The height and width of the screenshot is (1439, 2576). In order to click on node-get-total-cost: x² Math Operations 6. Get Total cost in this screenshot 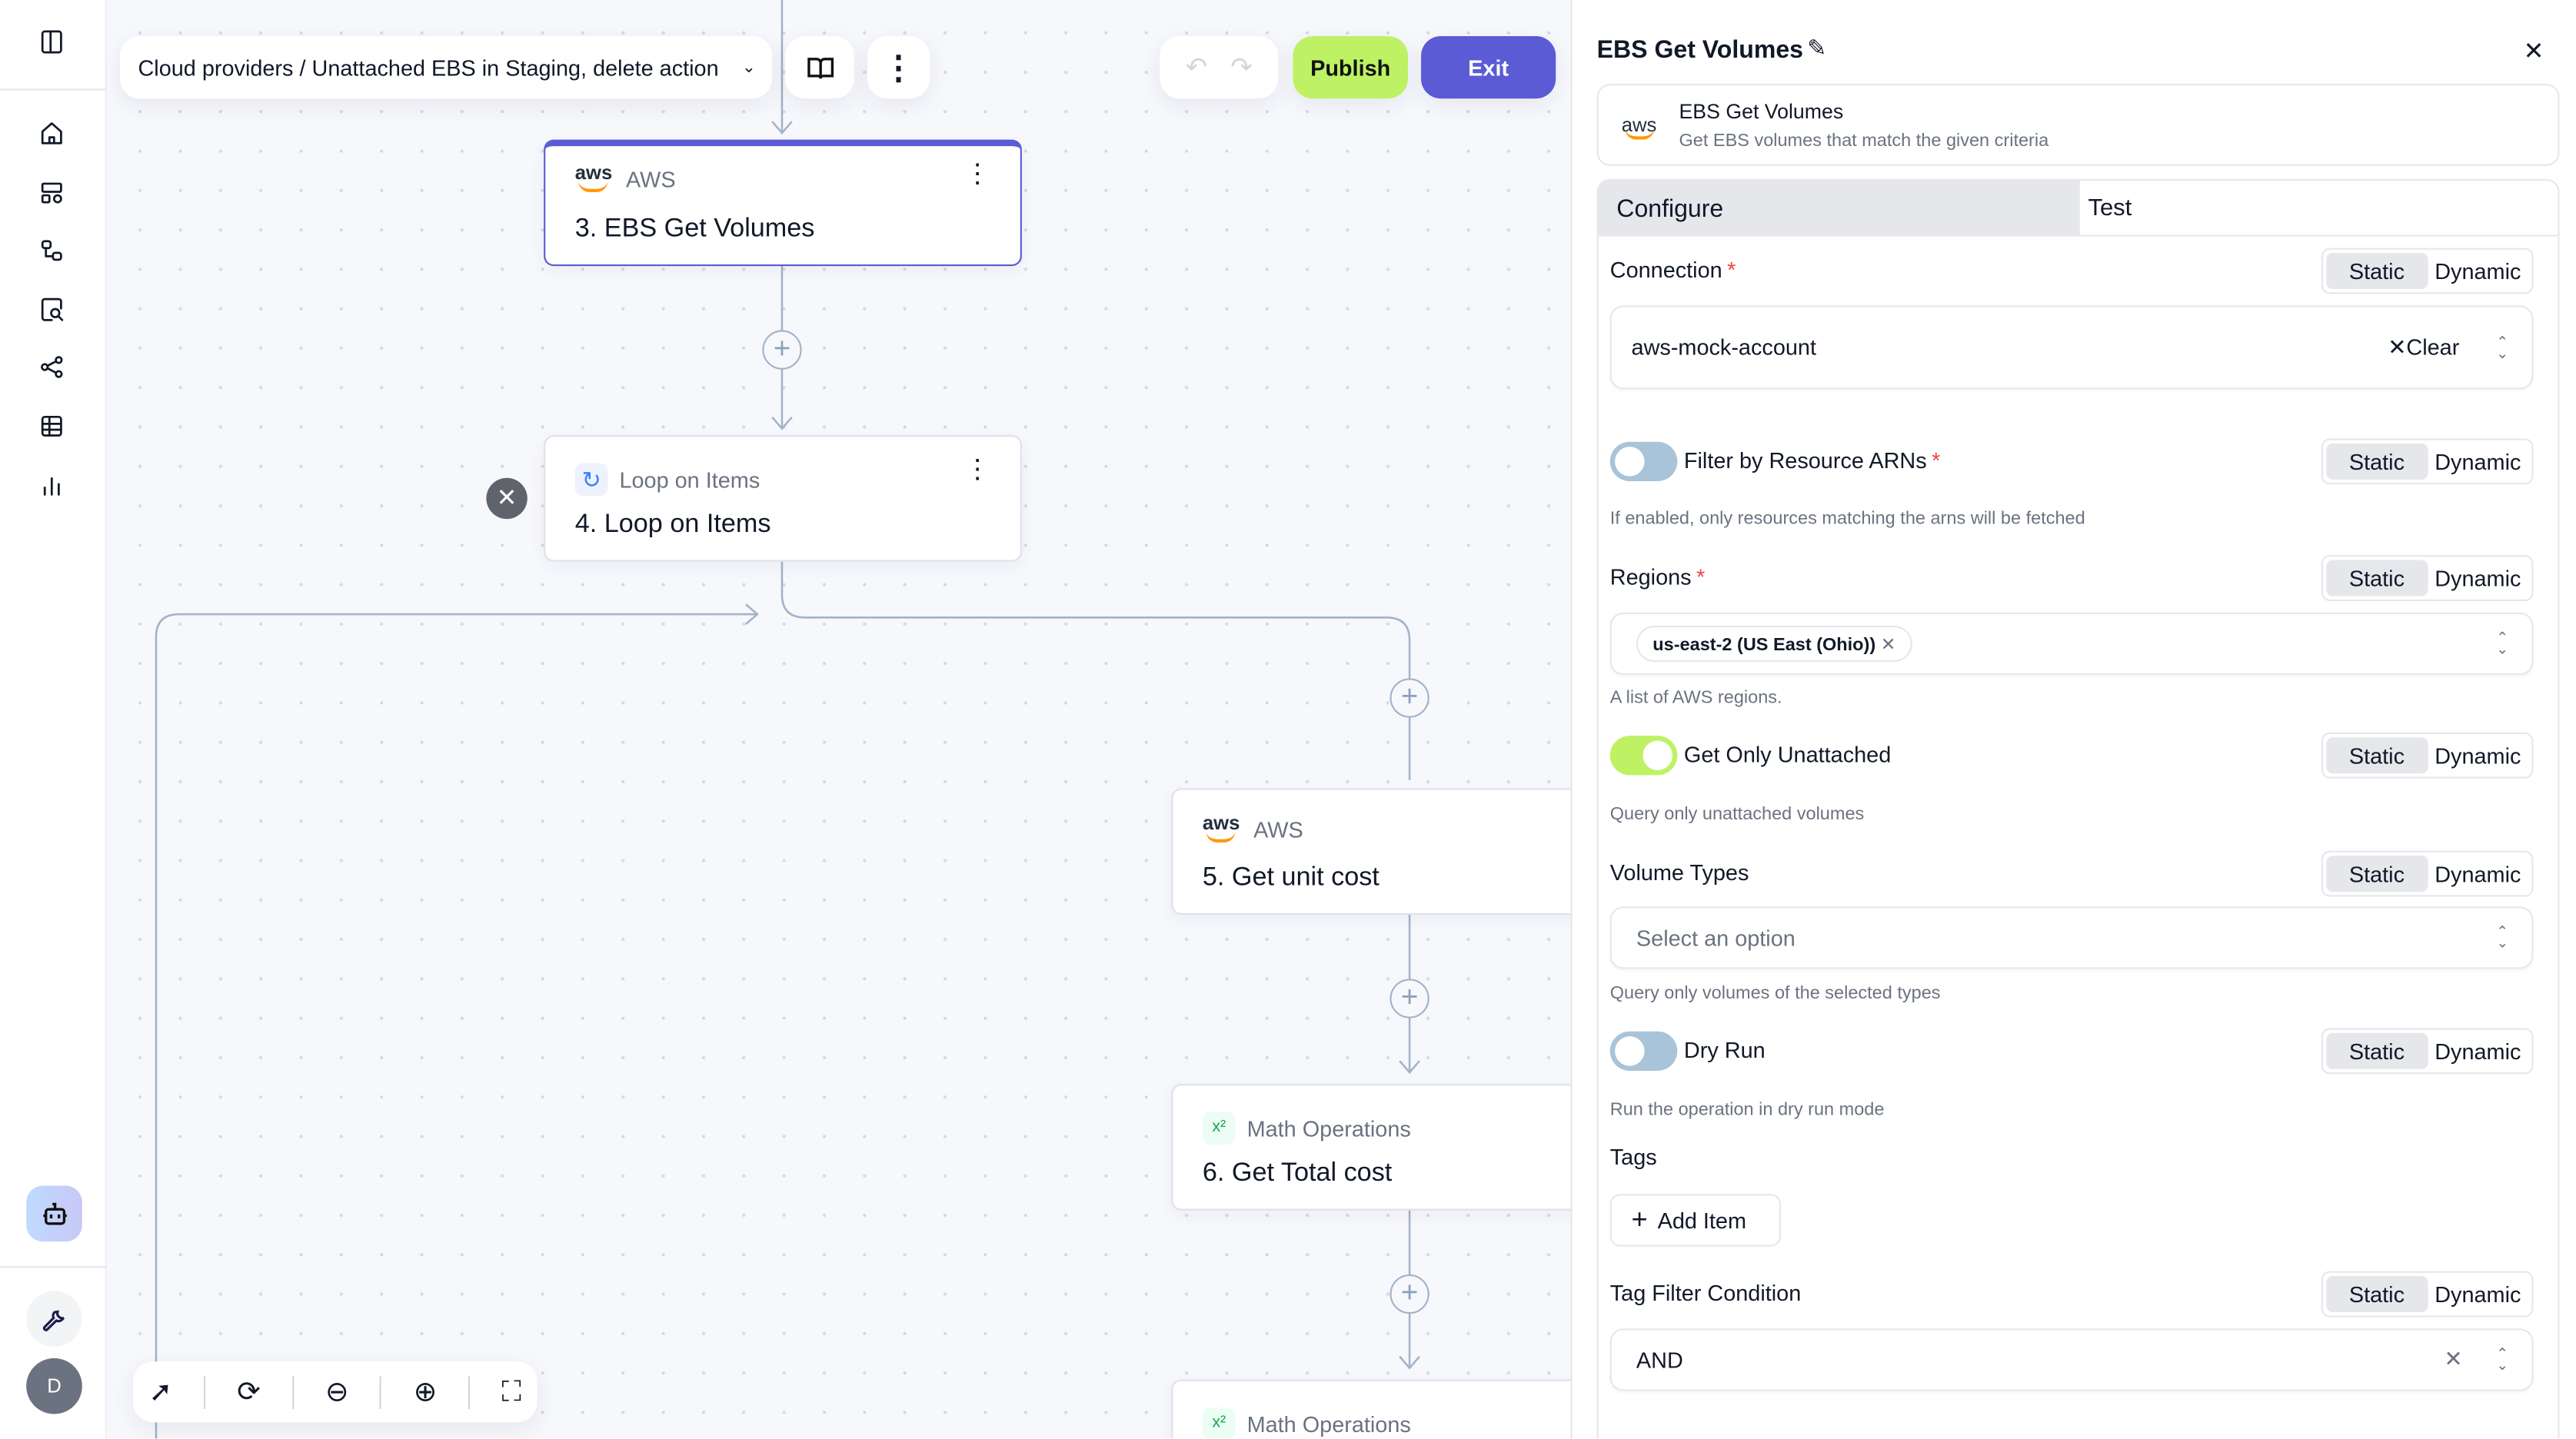, I will do `click(1385, 1147)`.